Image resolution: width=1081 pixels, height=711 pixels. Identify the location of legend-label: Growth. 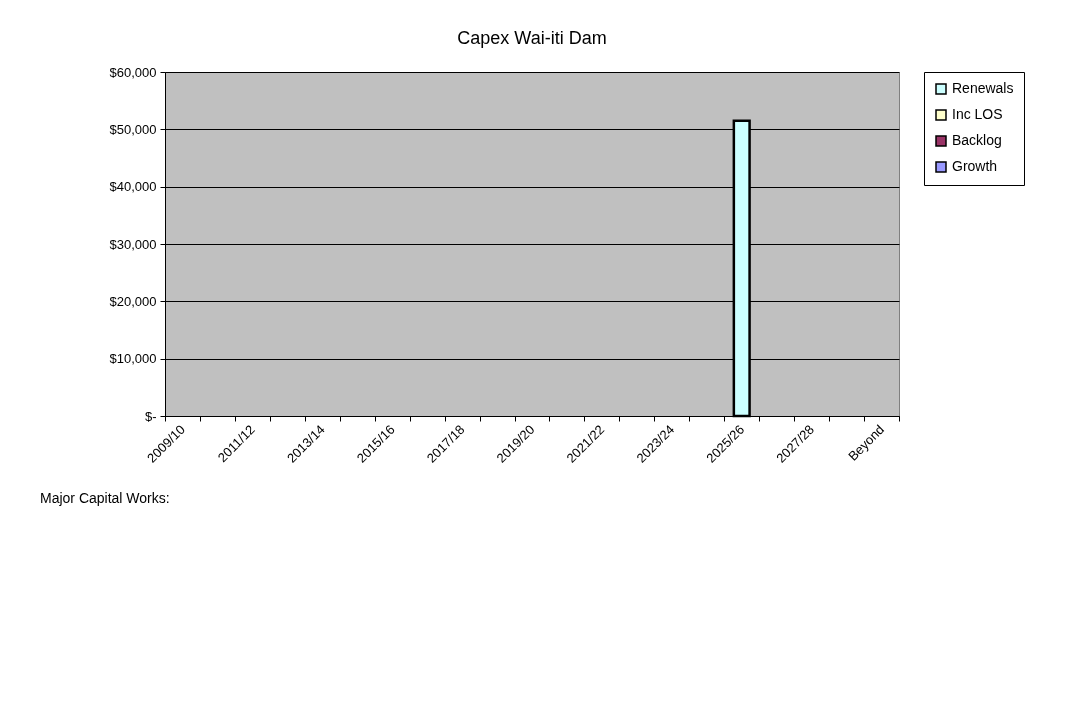
(975, 166).